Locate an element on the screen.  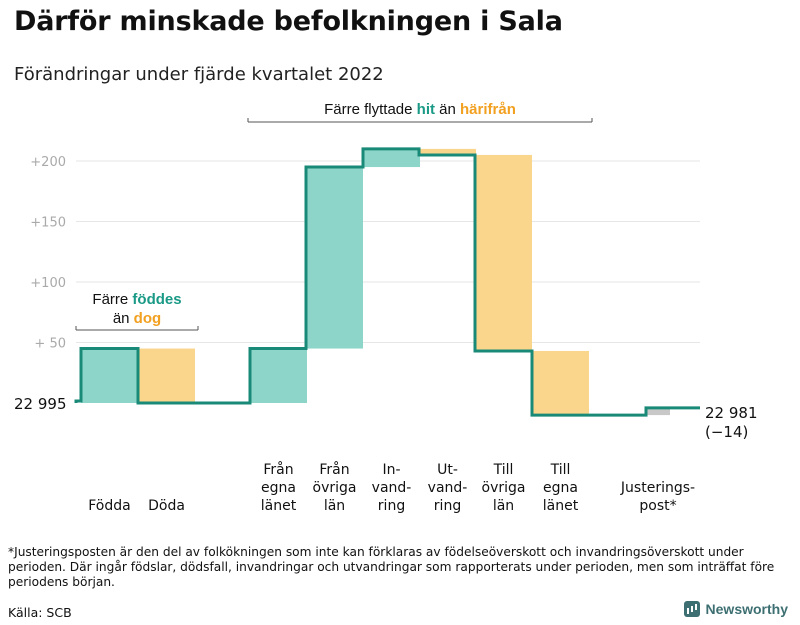
chart-subtitle: Förändringar under fjärde kvartalet 2022 is located at coordinates (199, 74).